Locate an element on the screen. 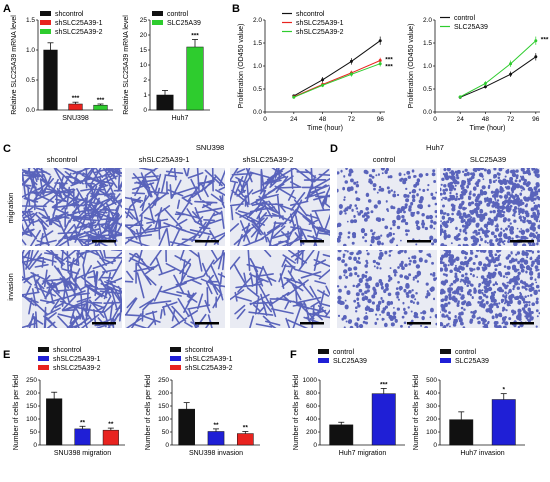 This screenshot has height=482, width=550. image-grid-d-title: Huh7 is located at coordinates (435, 147).